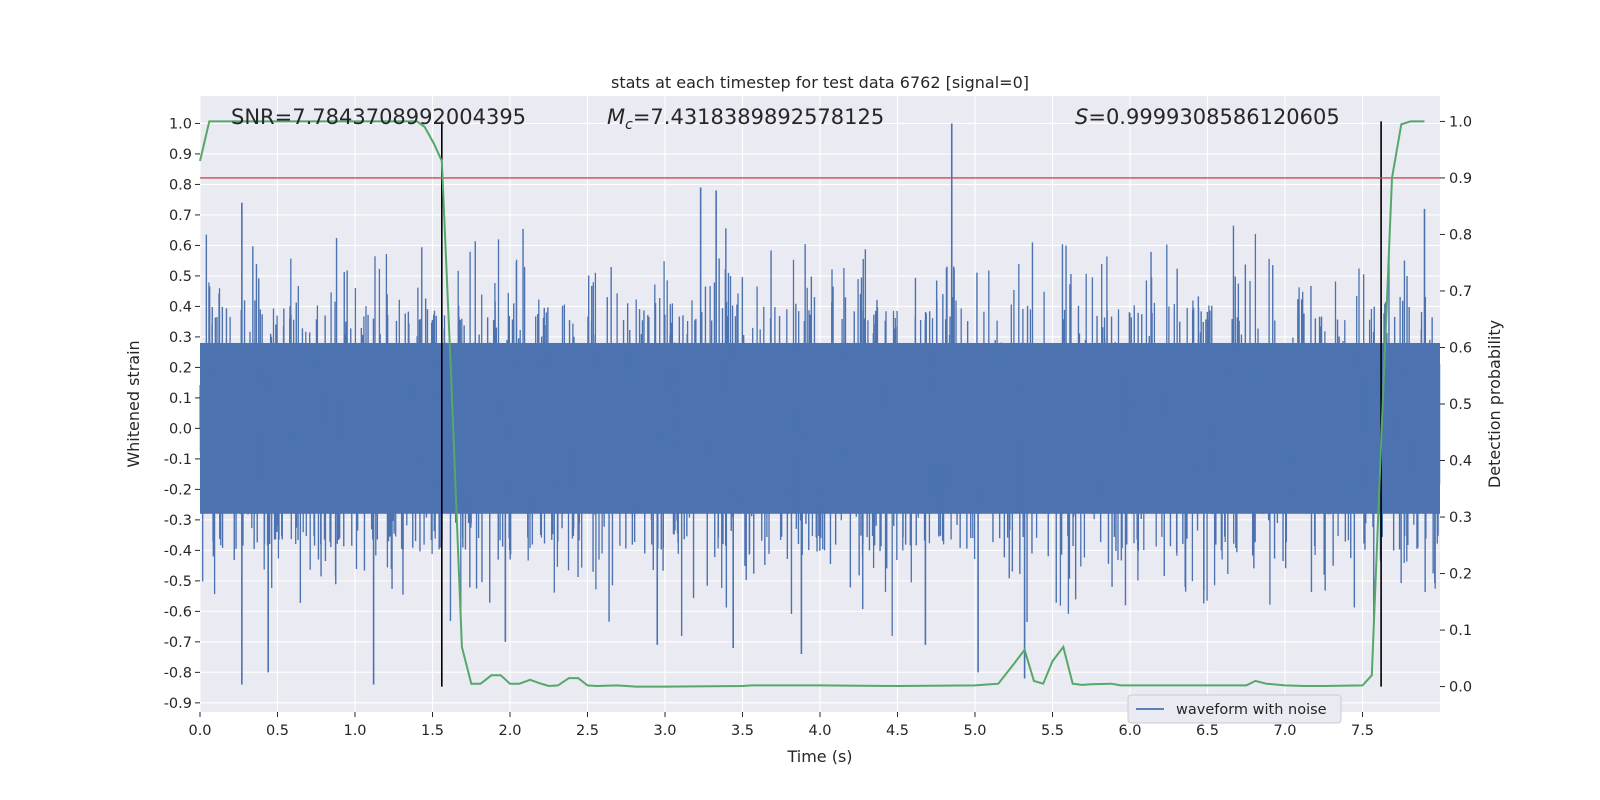 The image size is (1600, 800). I want to click on y-tick-label: -0.9, so click(178, 704).